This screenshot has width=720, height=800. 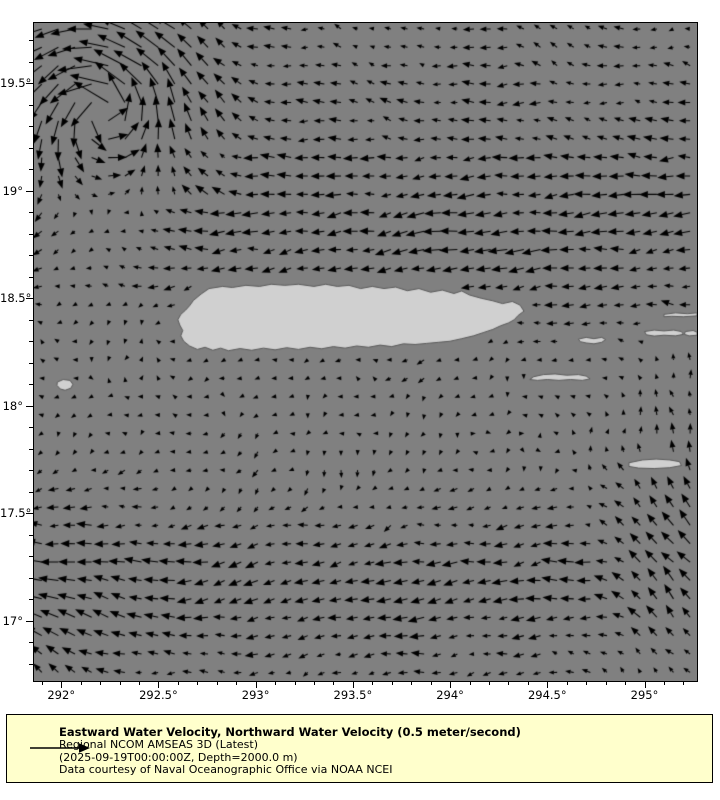 What do you see at coordinates (16, 83) in the screenshot?
I see `y-axis-tick-label: 19.5°` at bounding box center [16, 83].